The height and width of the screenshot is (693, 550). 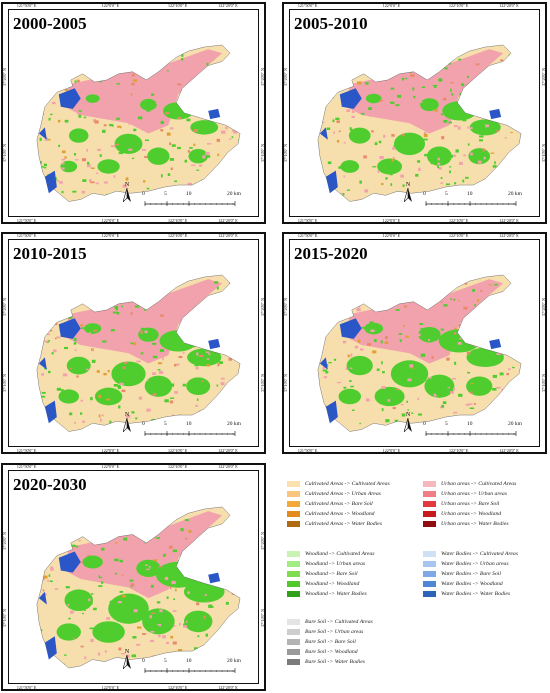 What do you see at coordinates (326, 661) in the screenshot?
I see `legend-item-bare: Bare Soil -> Water Bodies` at bounding box center [326, 661].